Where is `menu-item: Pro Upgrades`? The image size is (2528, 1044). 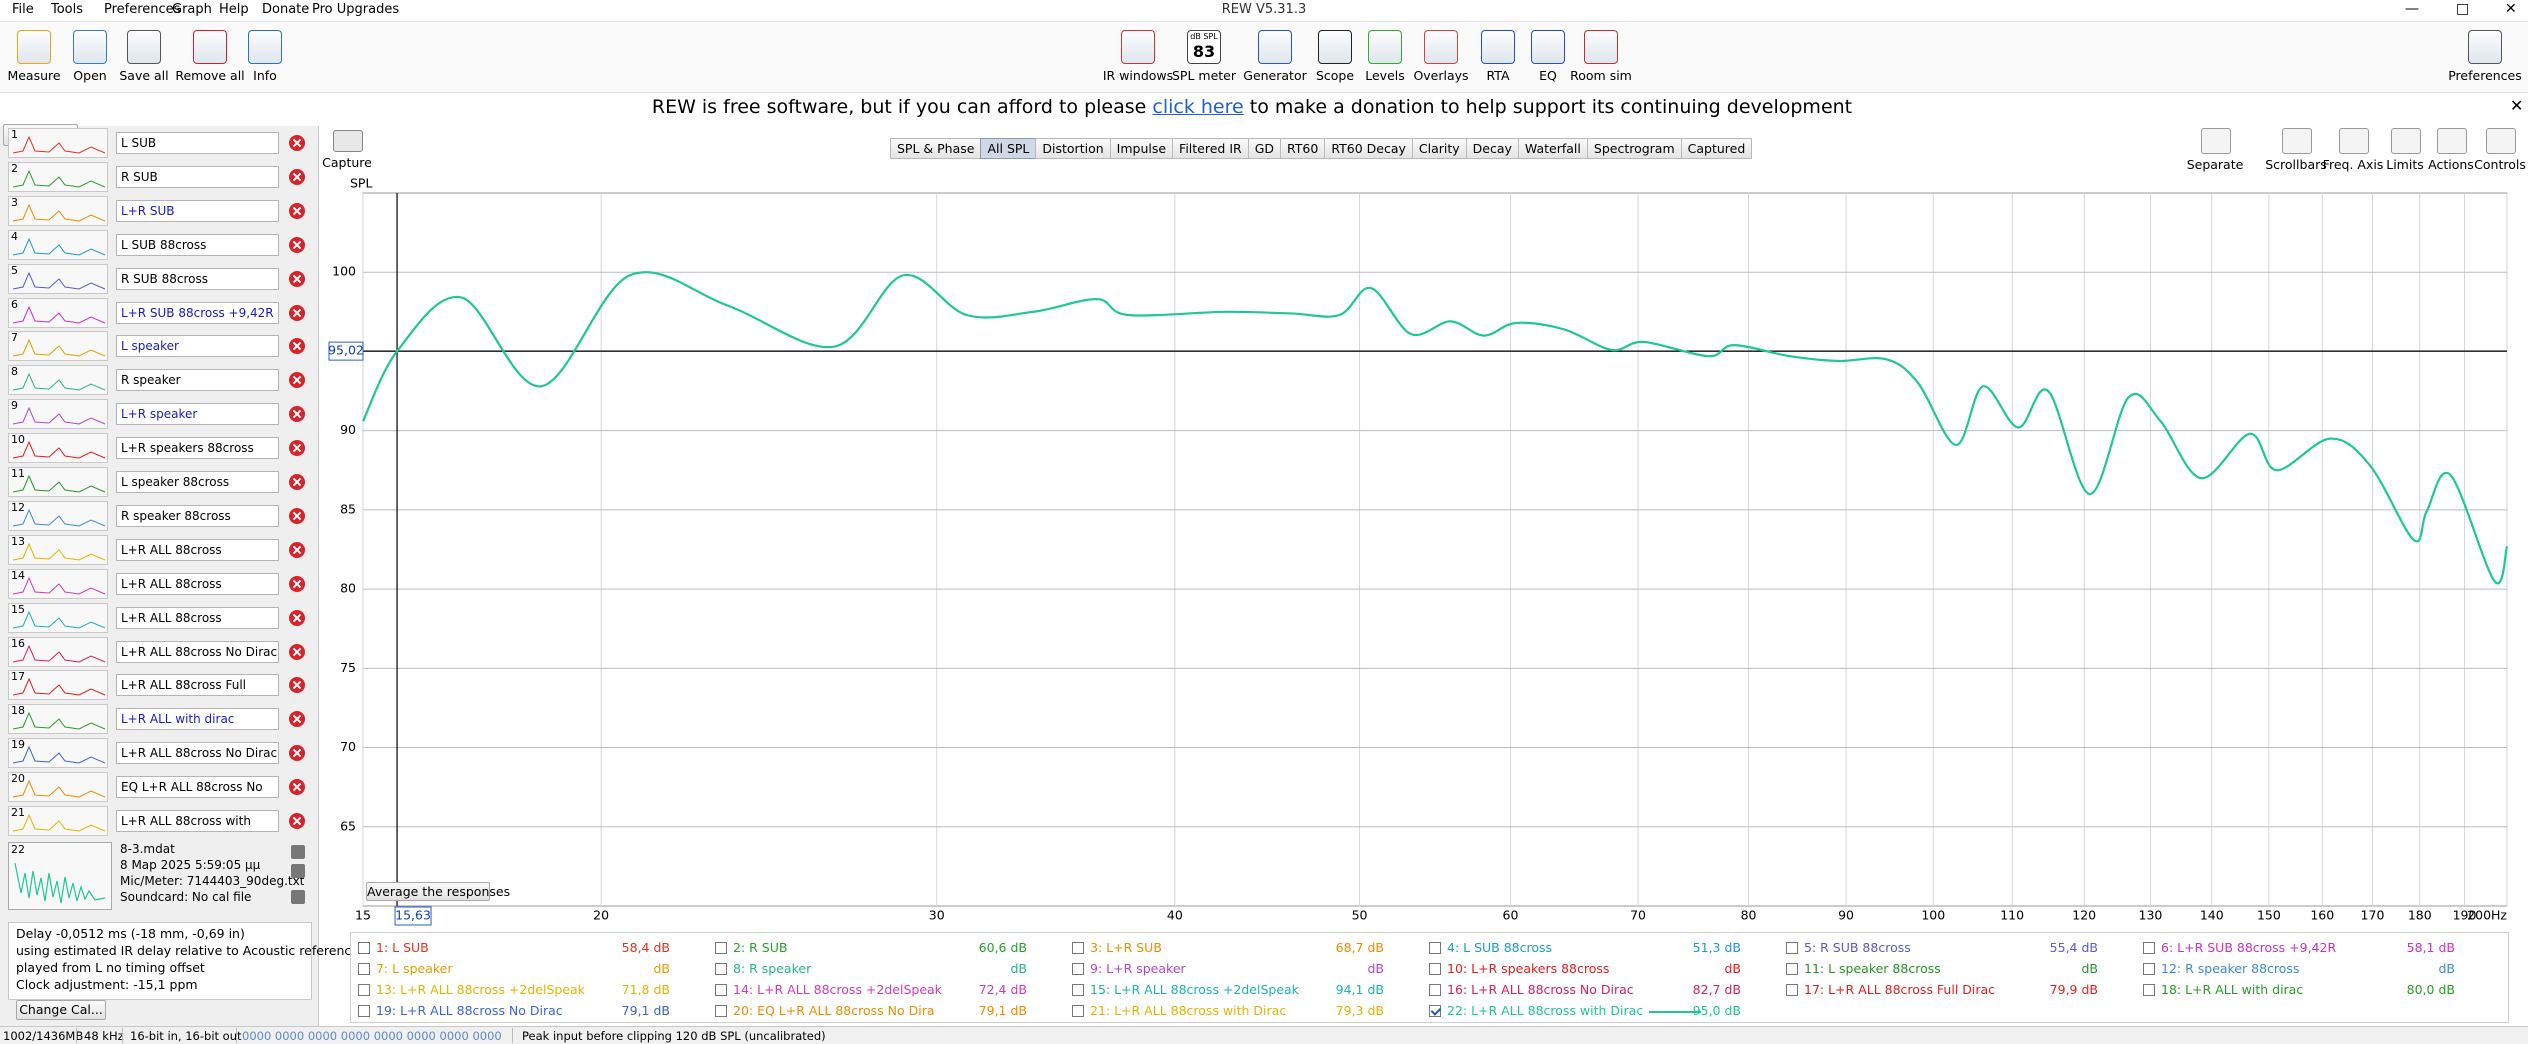 menu-item: Pro Upgrades is located at coordinates (356, 9).